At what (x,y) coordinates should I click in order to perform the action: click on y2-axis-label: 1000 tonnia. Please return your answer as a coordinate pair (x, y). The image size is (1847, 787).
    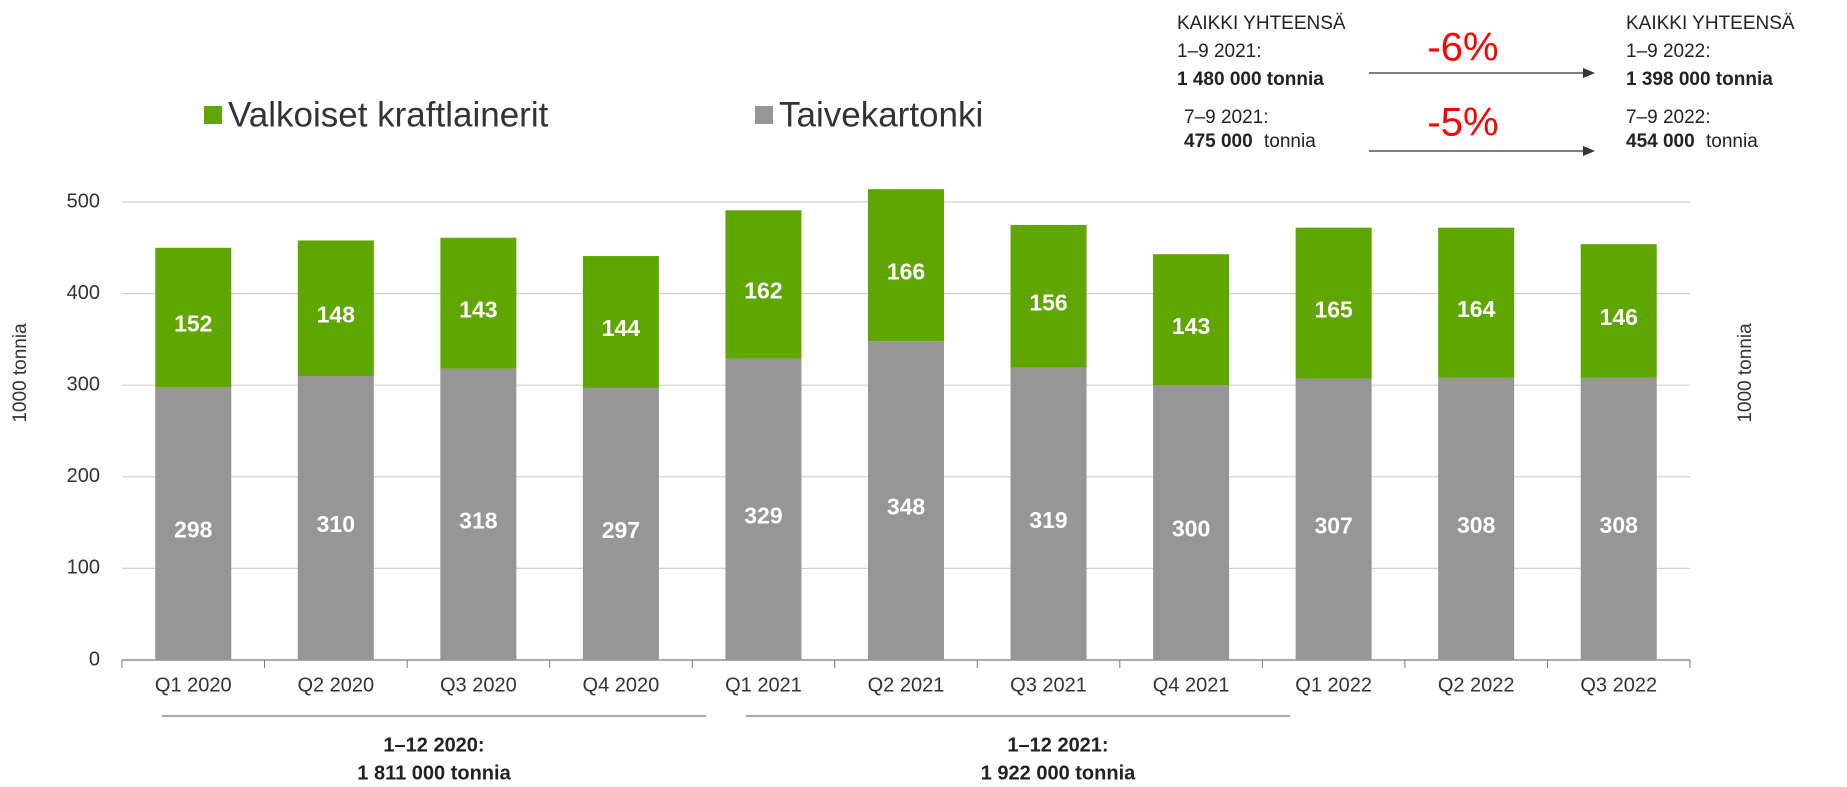
    Looking at the image, I should click on (1745, 373).